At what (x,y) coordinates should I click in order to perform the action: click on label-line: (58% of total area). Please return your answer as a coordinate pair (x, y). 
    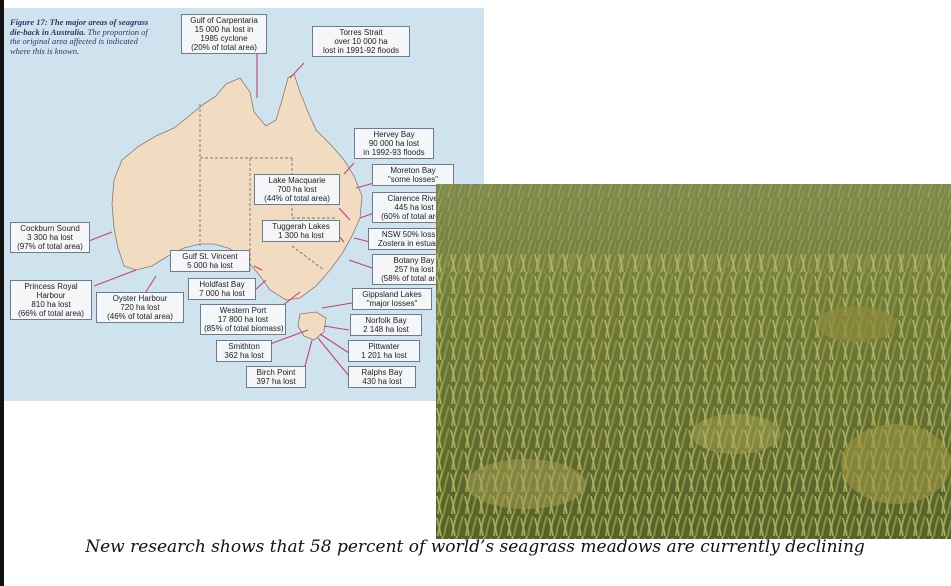
    Looking at the image, I should click on (414, 278).